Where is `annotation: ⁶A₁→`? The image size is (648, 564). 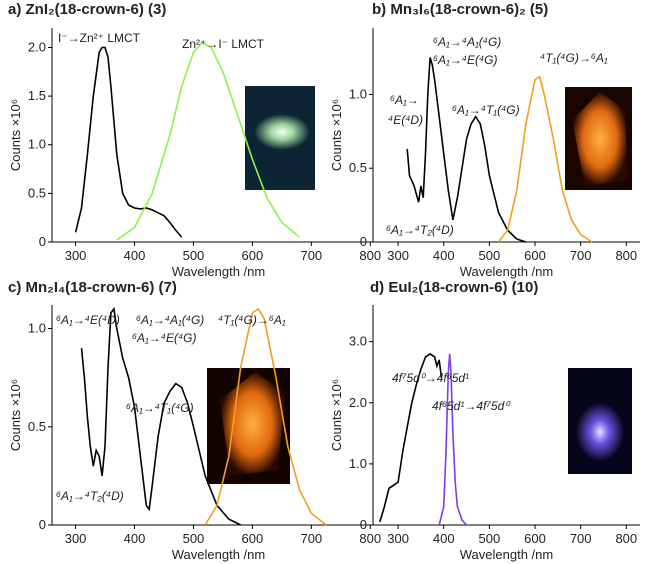 annotation: ⁶A₁→ is located at coordinates (404, 100).